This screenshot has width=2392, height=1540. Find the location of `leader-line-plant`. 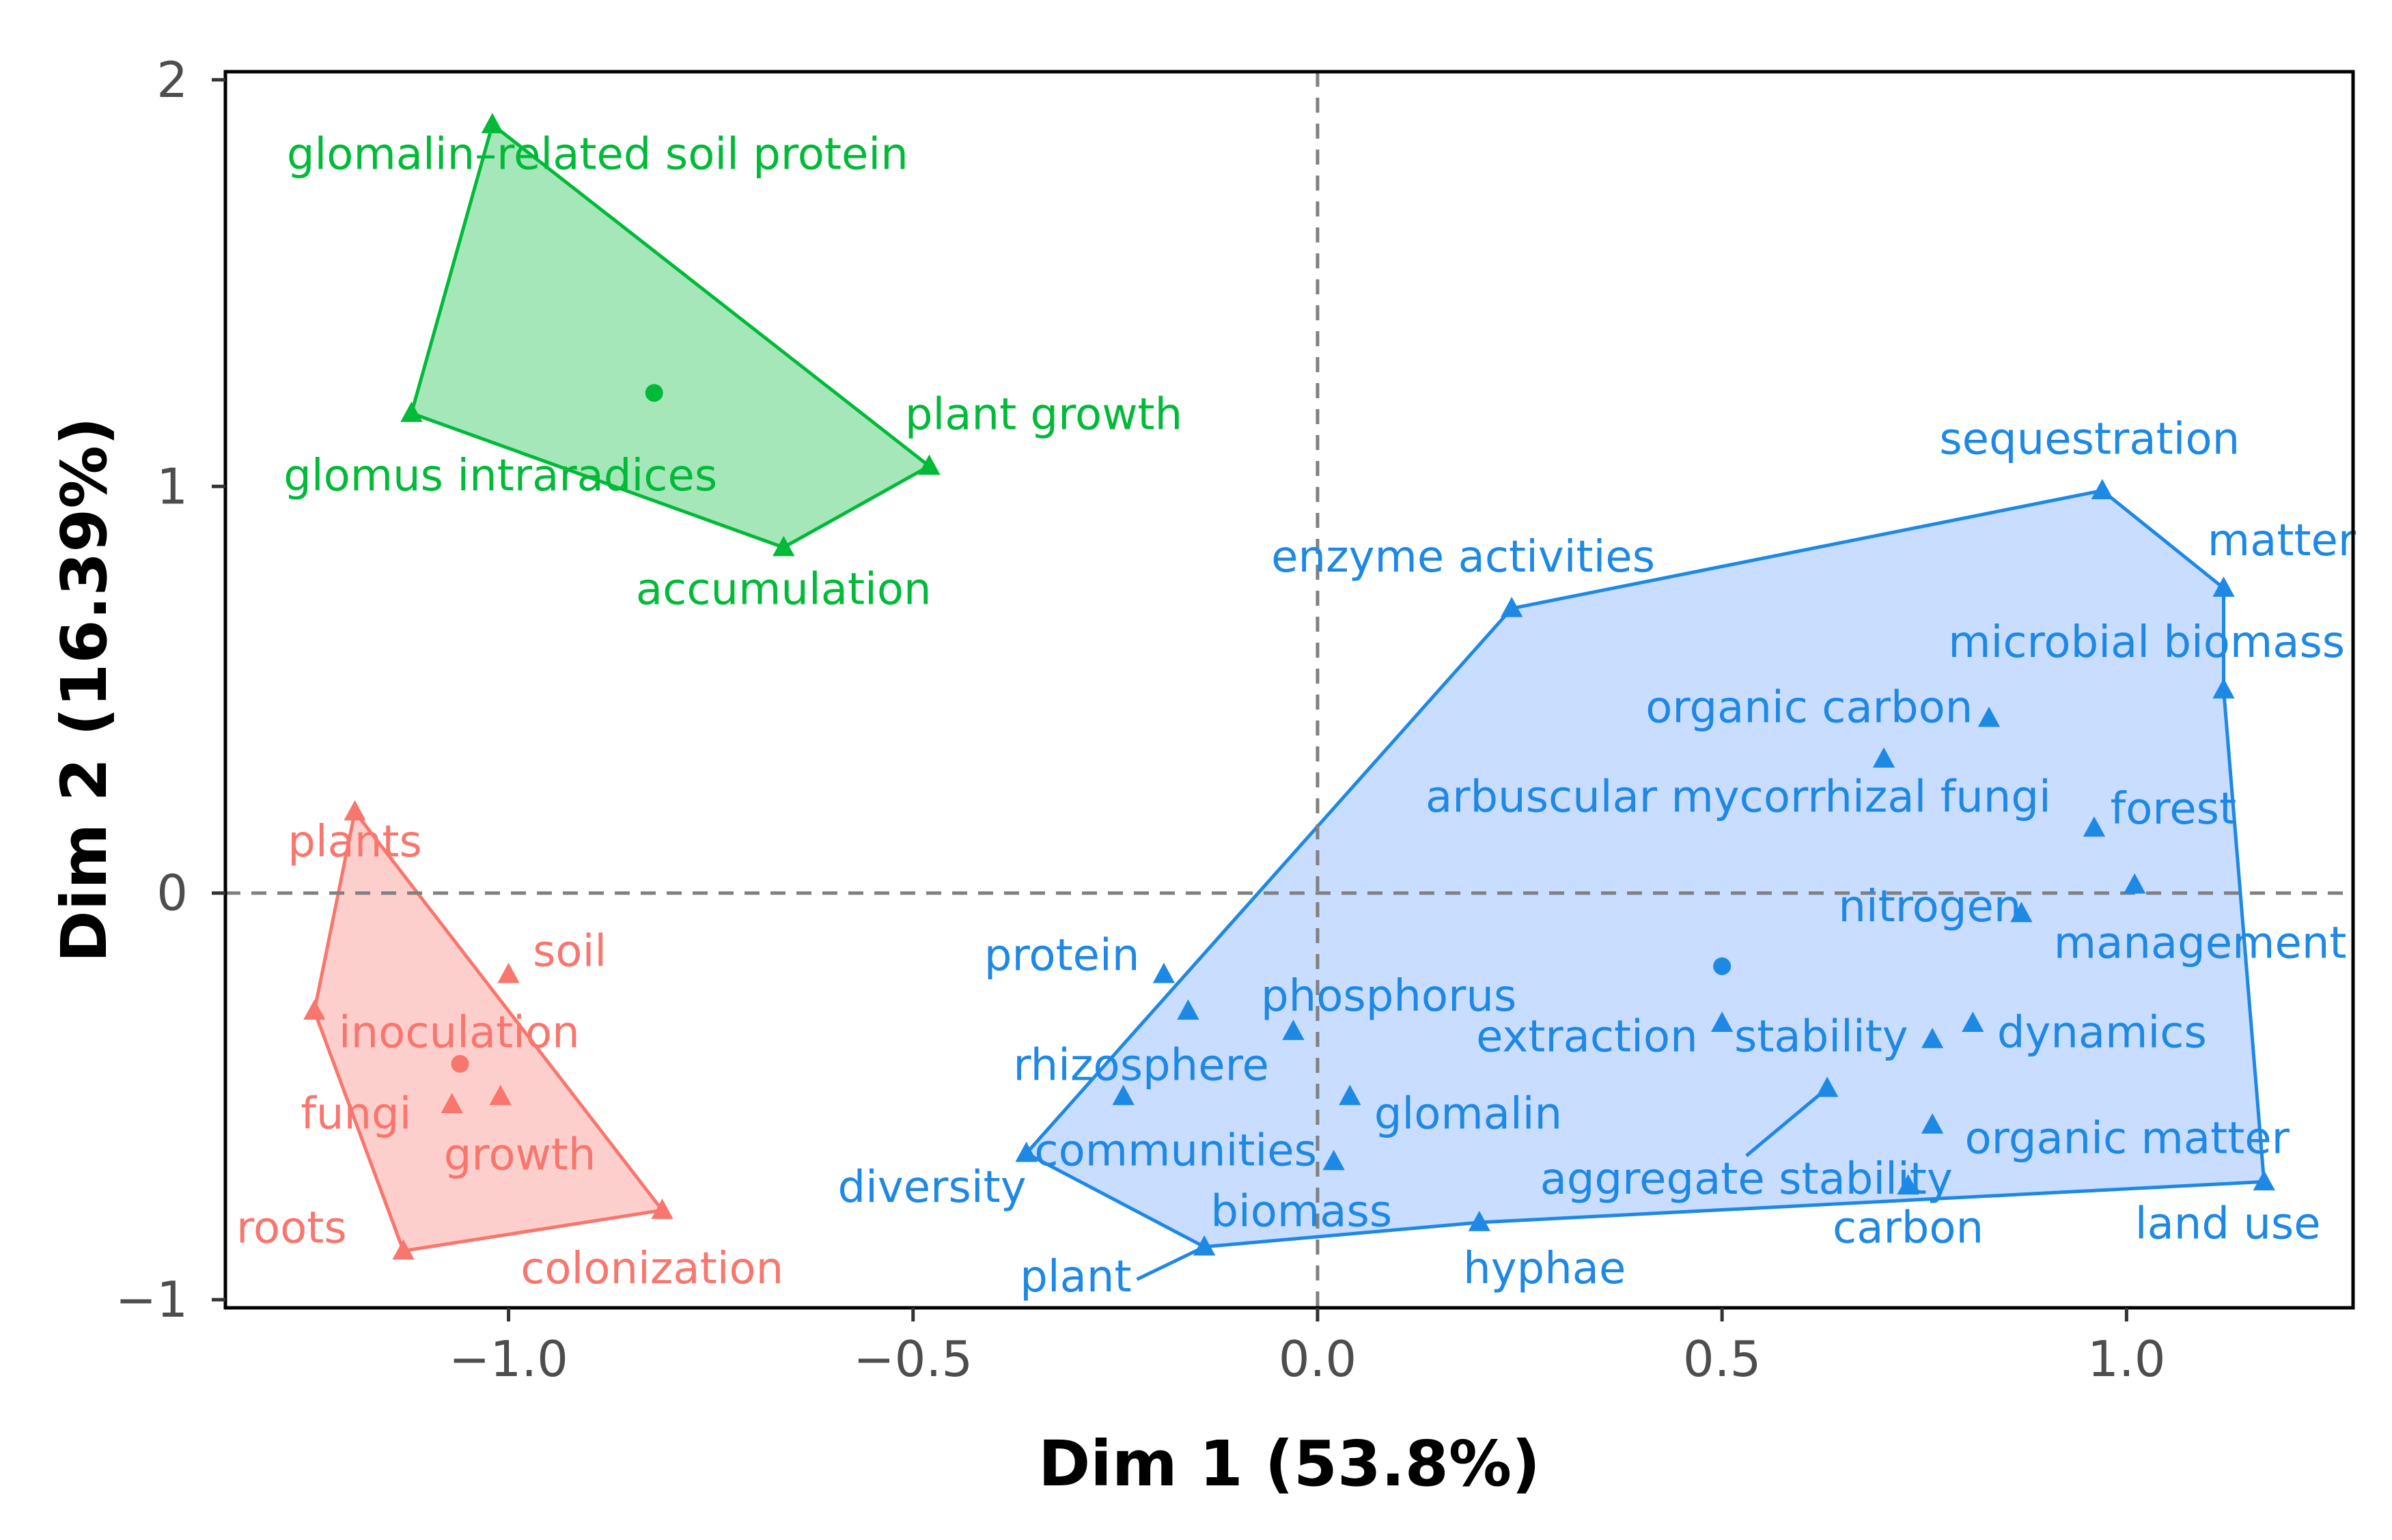

leader-line-plant is located at coordinates (1171, 1263).